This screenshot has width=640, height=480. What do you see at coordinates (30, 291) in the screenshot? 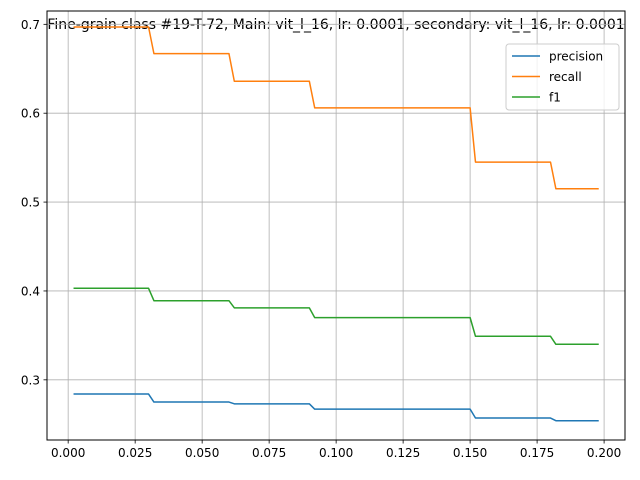
I see `y-tick-label: 0.4` at bounding box center [30, 291].